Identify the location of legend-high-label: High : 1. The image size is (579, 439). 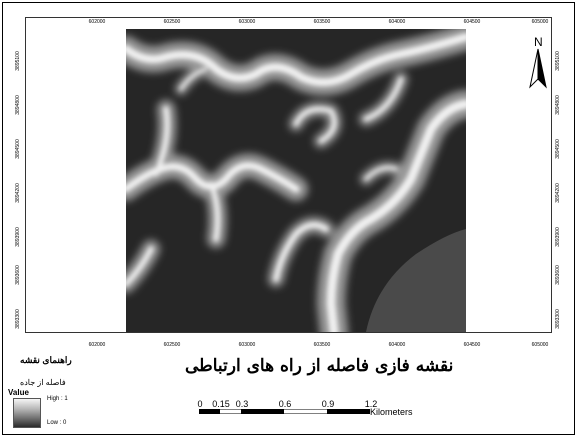
(57, 399).